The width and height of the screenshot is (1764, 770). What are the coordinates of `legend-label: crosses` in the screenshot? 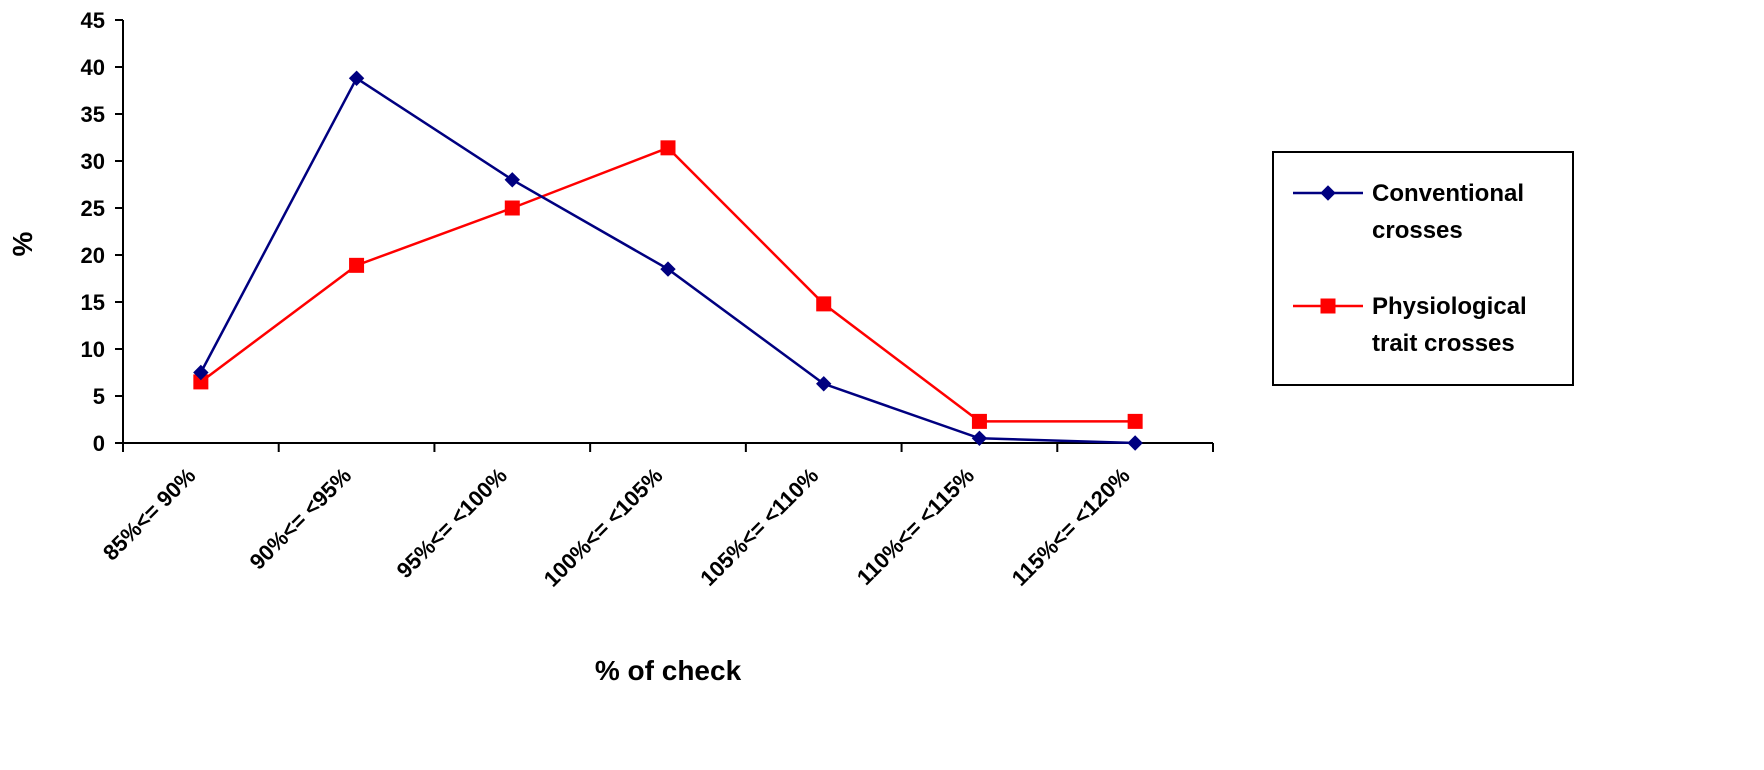 It's located at (1417, 230).